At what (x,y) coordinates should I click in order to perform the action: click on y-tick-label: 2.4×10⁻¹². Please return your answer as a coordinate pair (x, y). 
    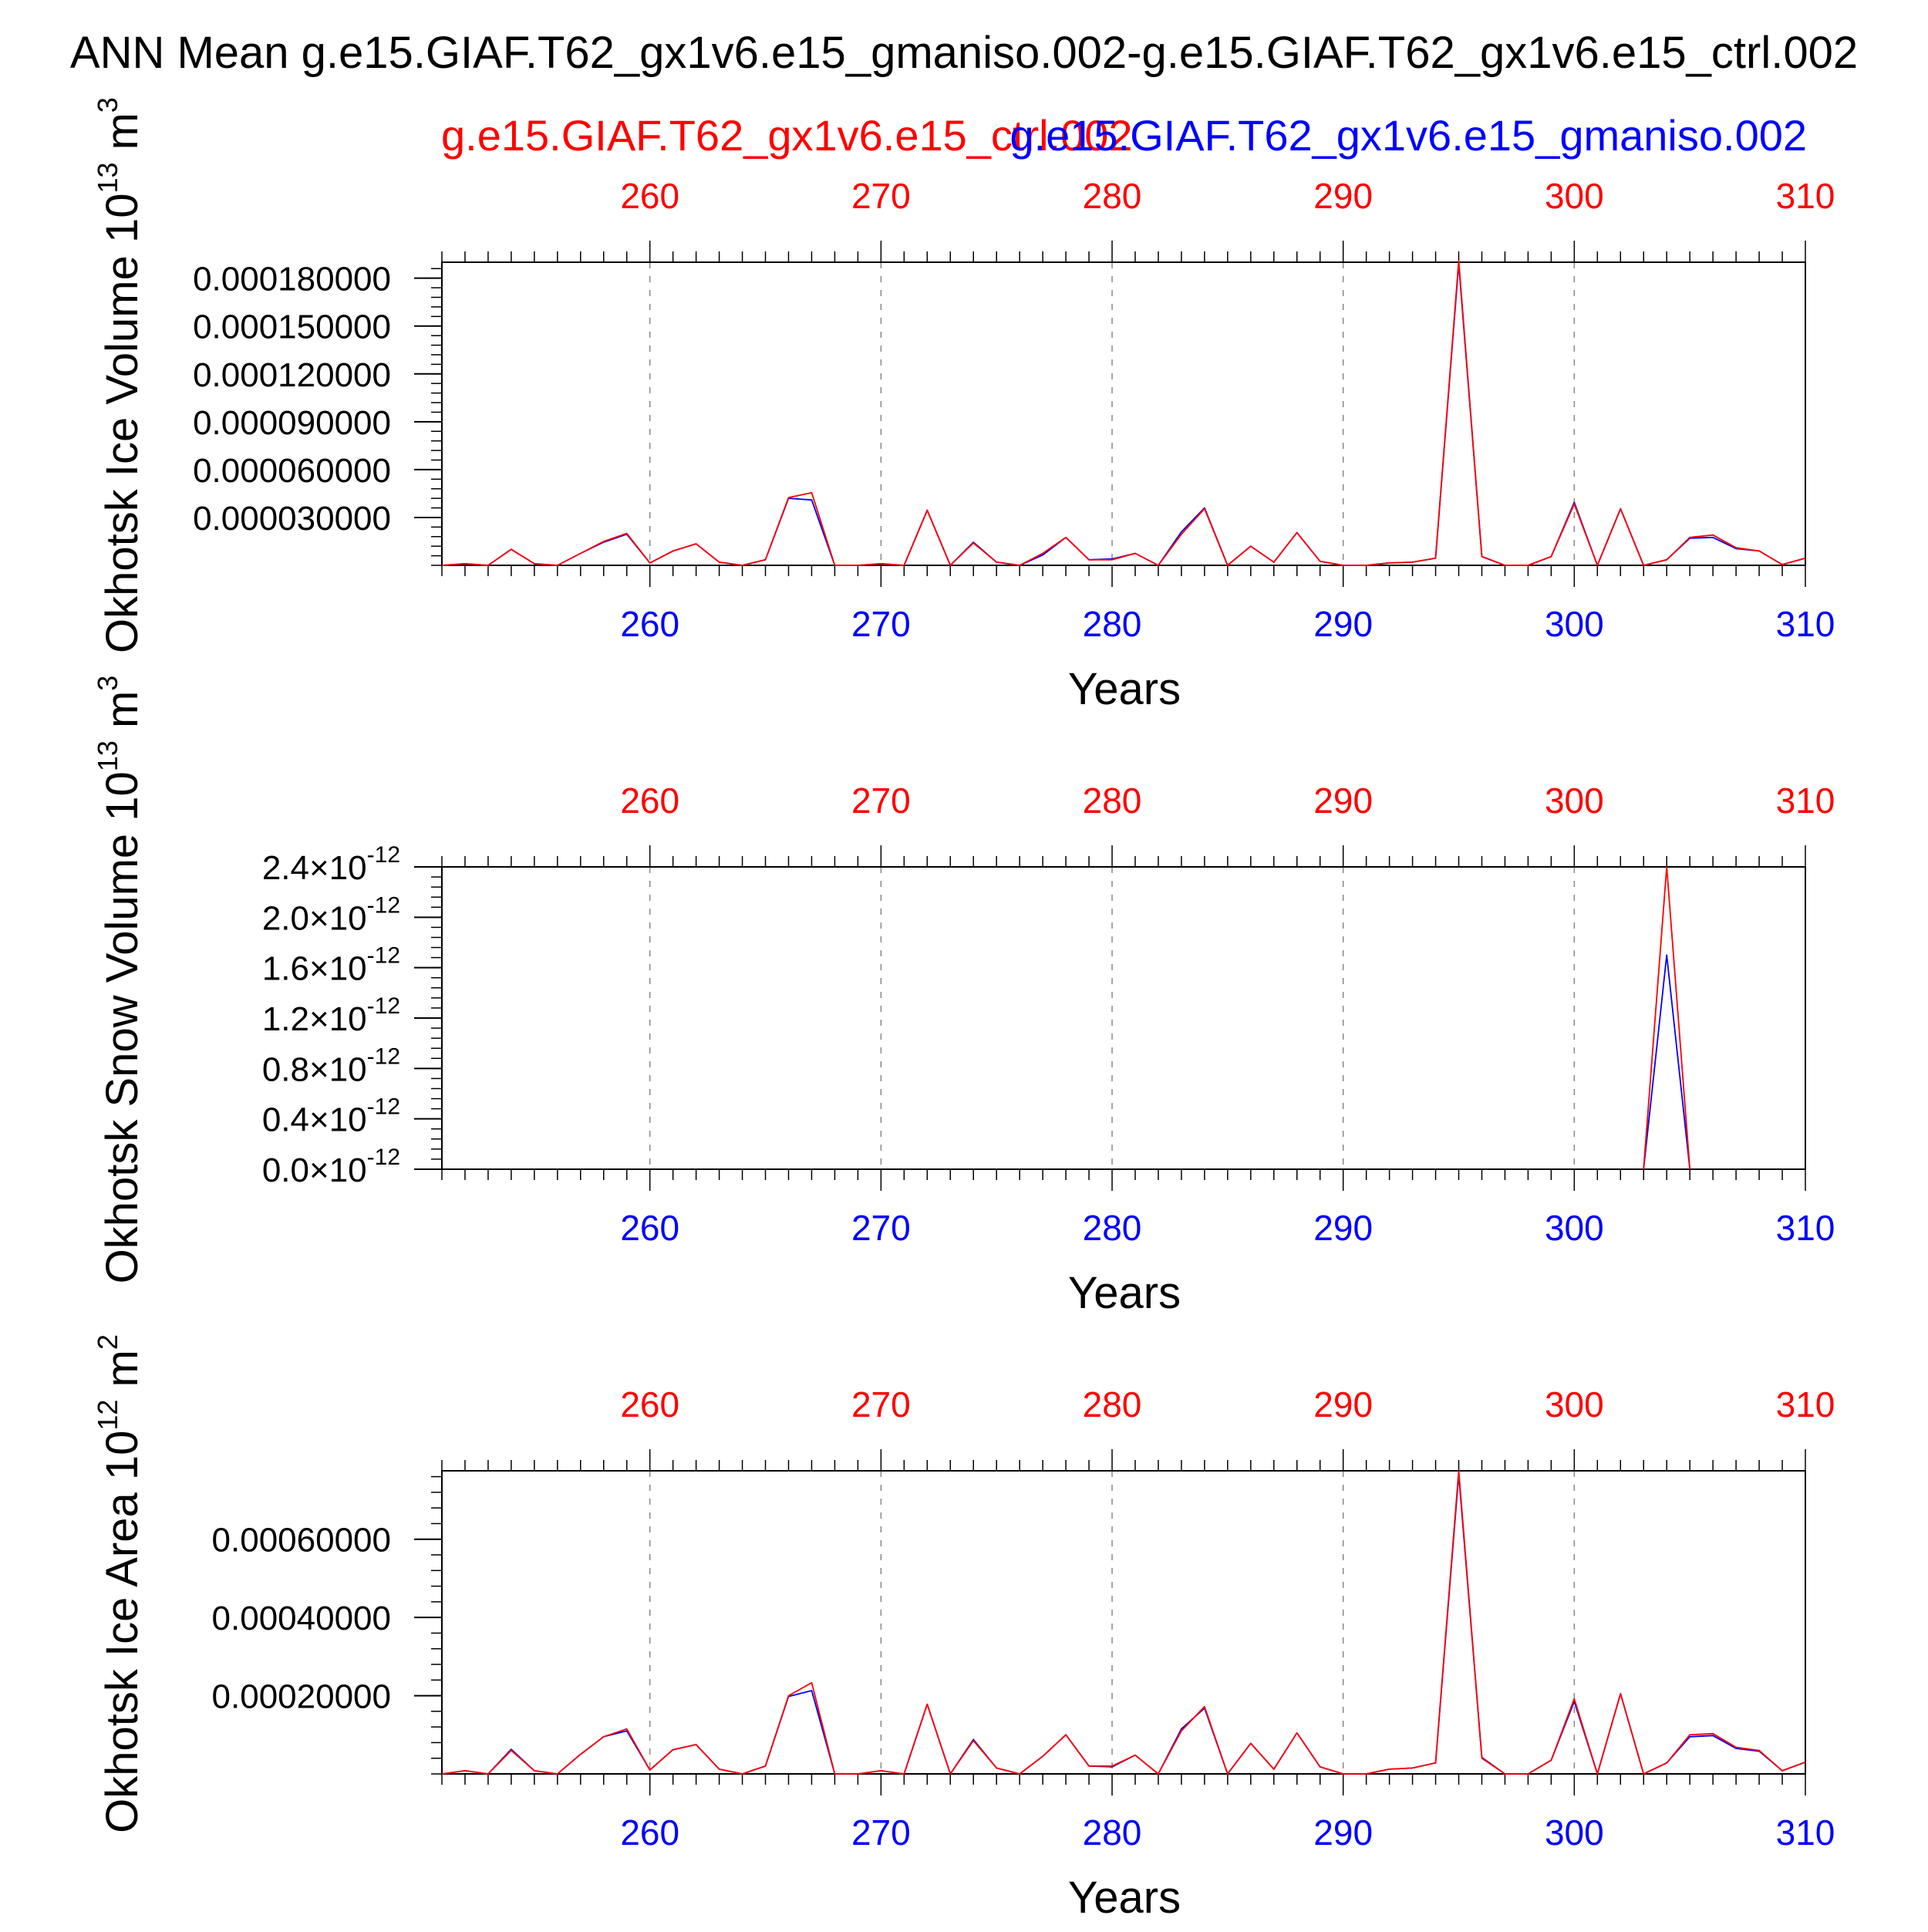
    Looking at the image, I should click on (331, 864).